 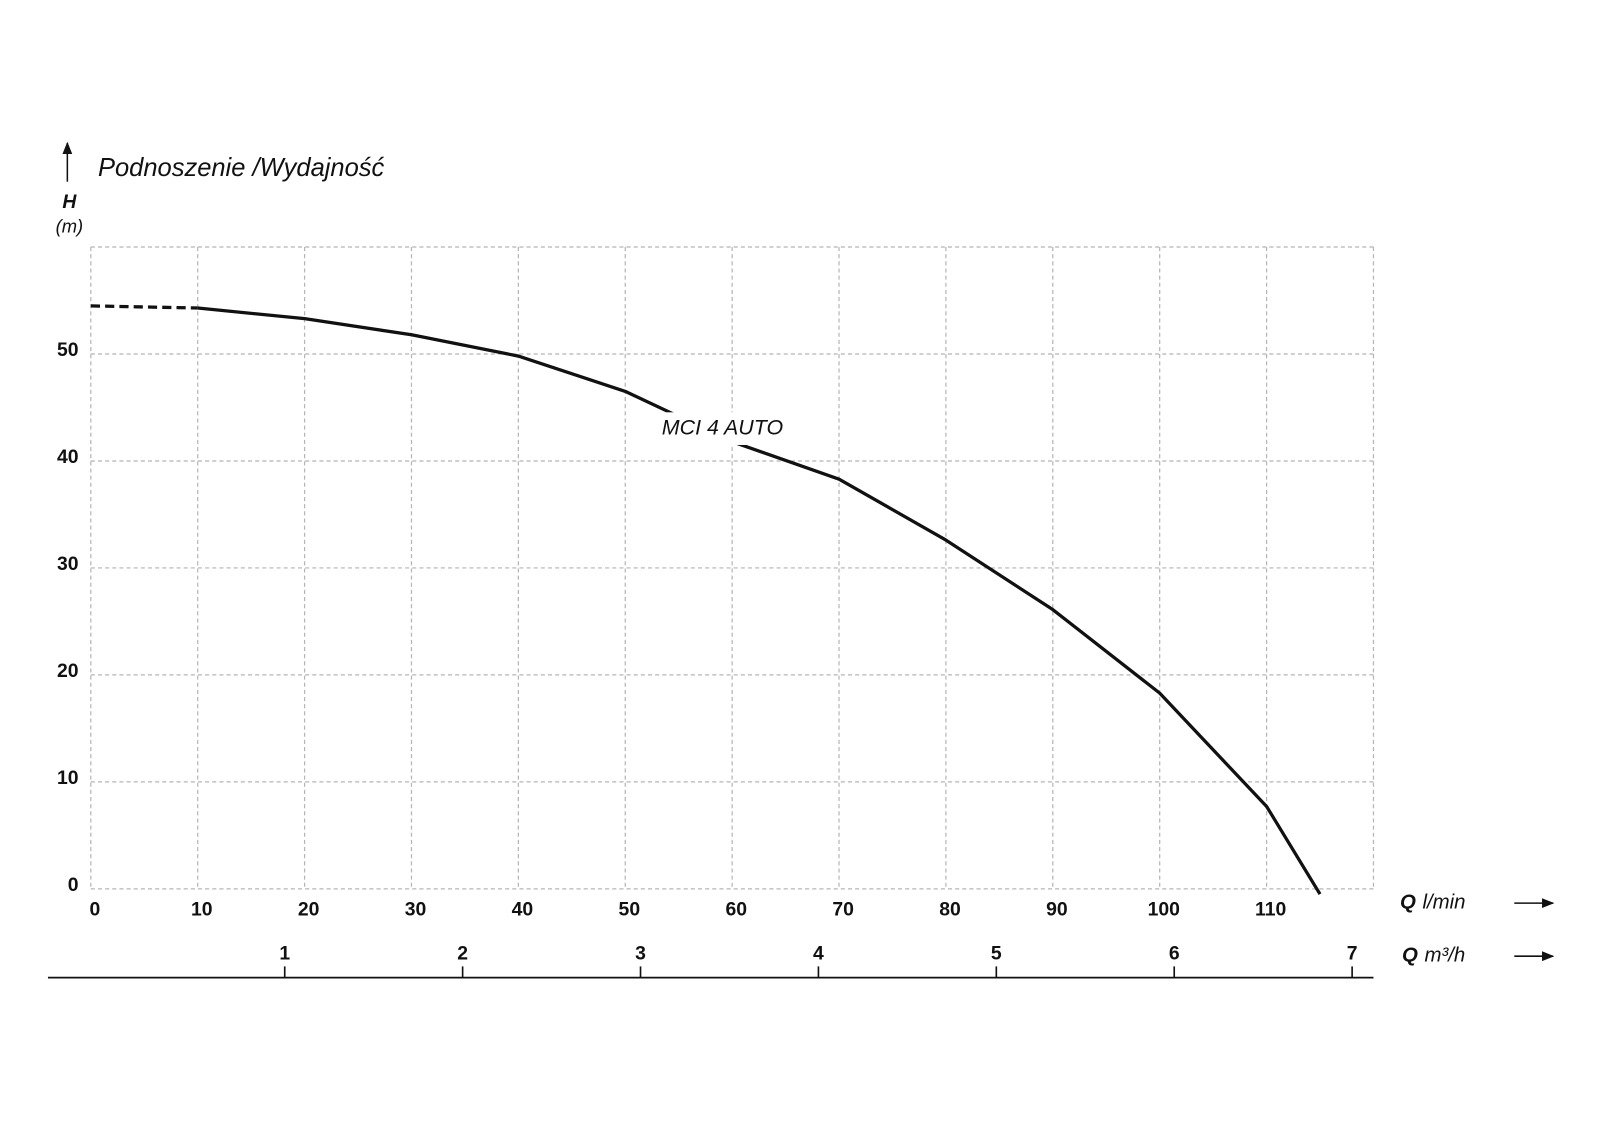 What do you see at coordinates (73, 885) in the screenshot?
I see `y-tick-label: 0` at bounding box center [73, 885].